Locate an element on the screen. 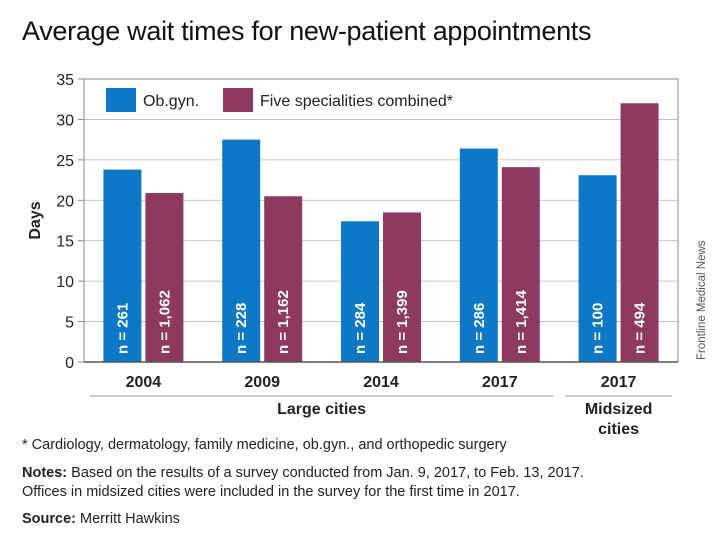  group-label: Large cities is located at coordinates (321, 409).